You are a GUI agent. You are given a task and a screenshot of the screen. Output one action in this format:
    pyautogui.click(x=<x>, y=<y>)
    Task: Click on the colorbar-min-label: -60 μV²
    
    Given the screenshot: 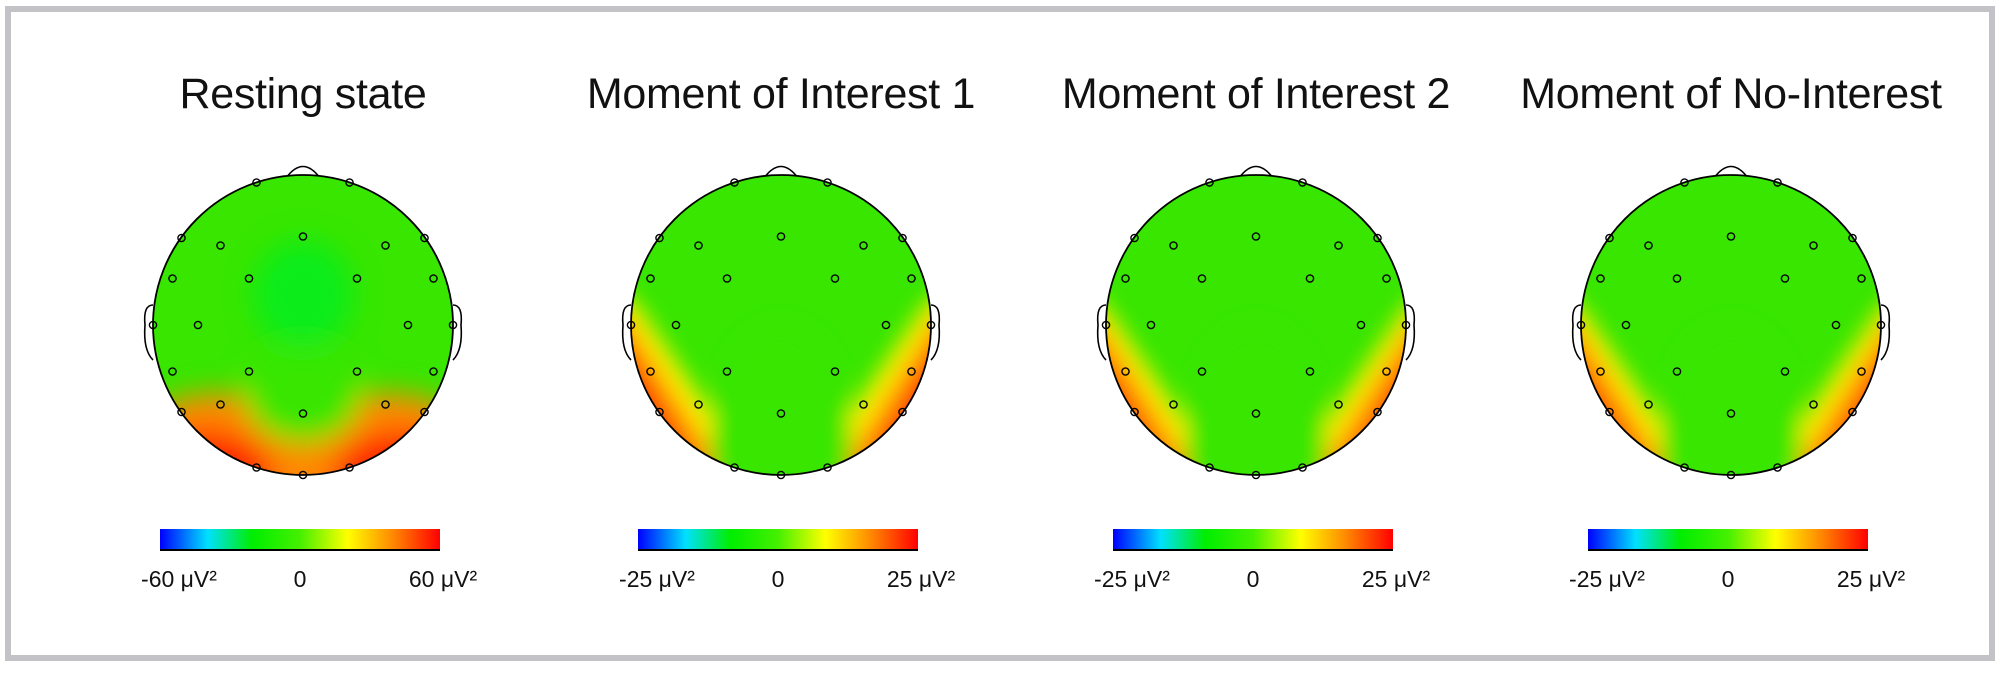 What is the action you would take?
    pyautogui.click(x=179, y=579)
    